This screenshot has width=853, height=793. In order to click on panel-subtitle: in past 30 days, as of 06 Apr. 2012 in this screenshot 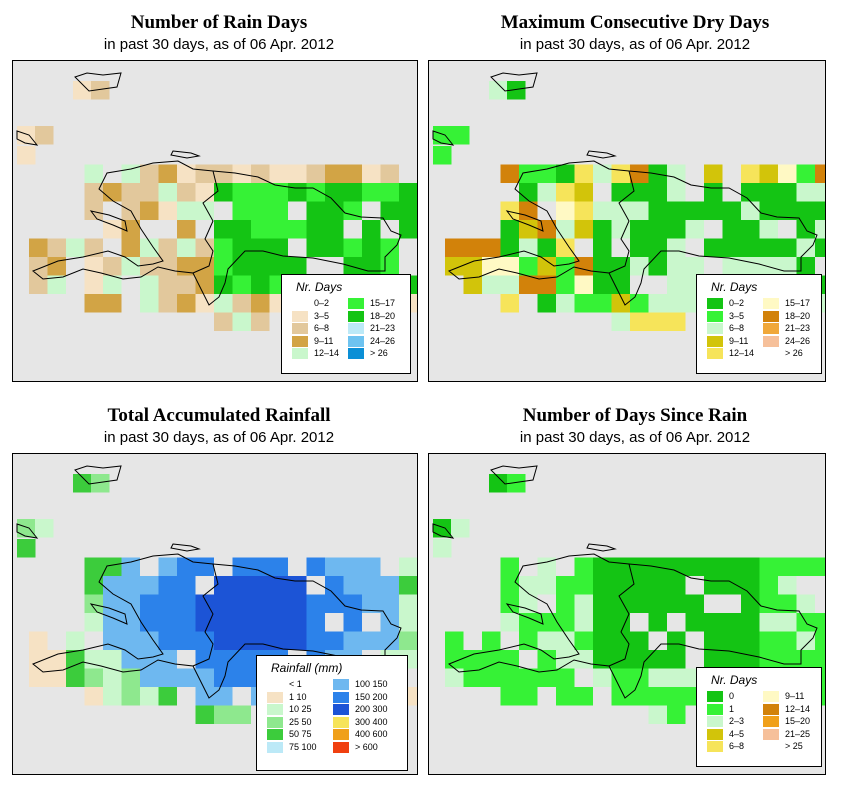, I will do `click(219, 437)`.